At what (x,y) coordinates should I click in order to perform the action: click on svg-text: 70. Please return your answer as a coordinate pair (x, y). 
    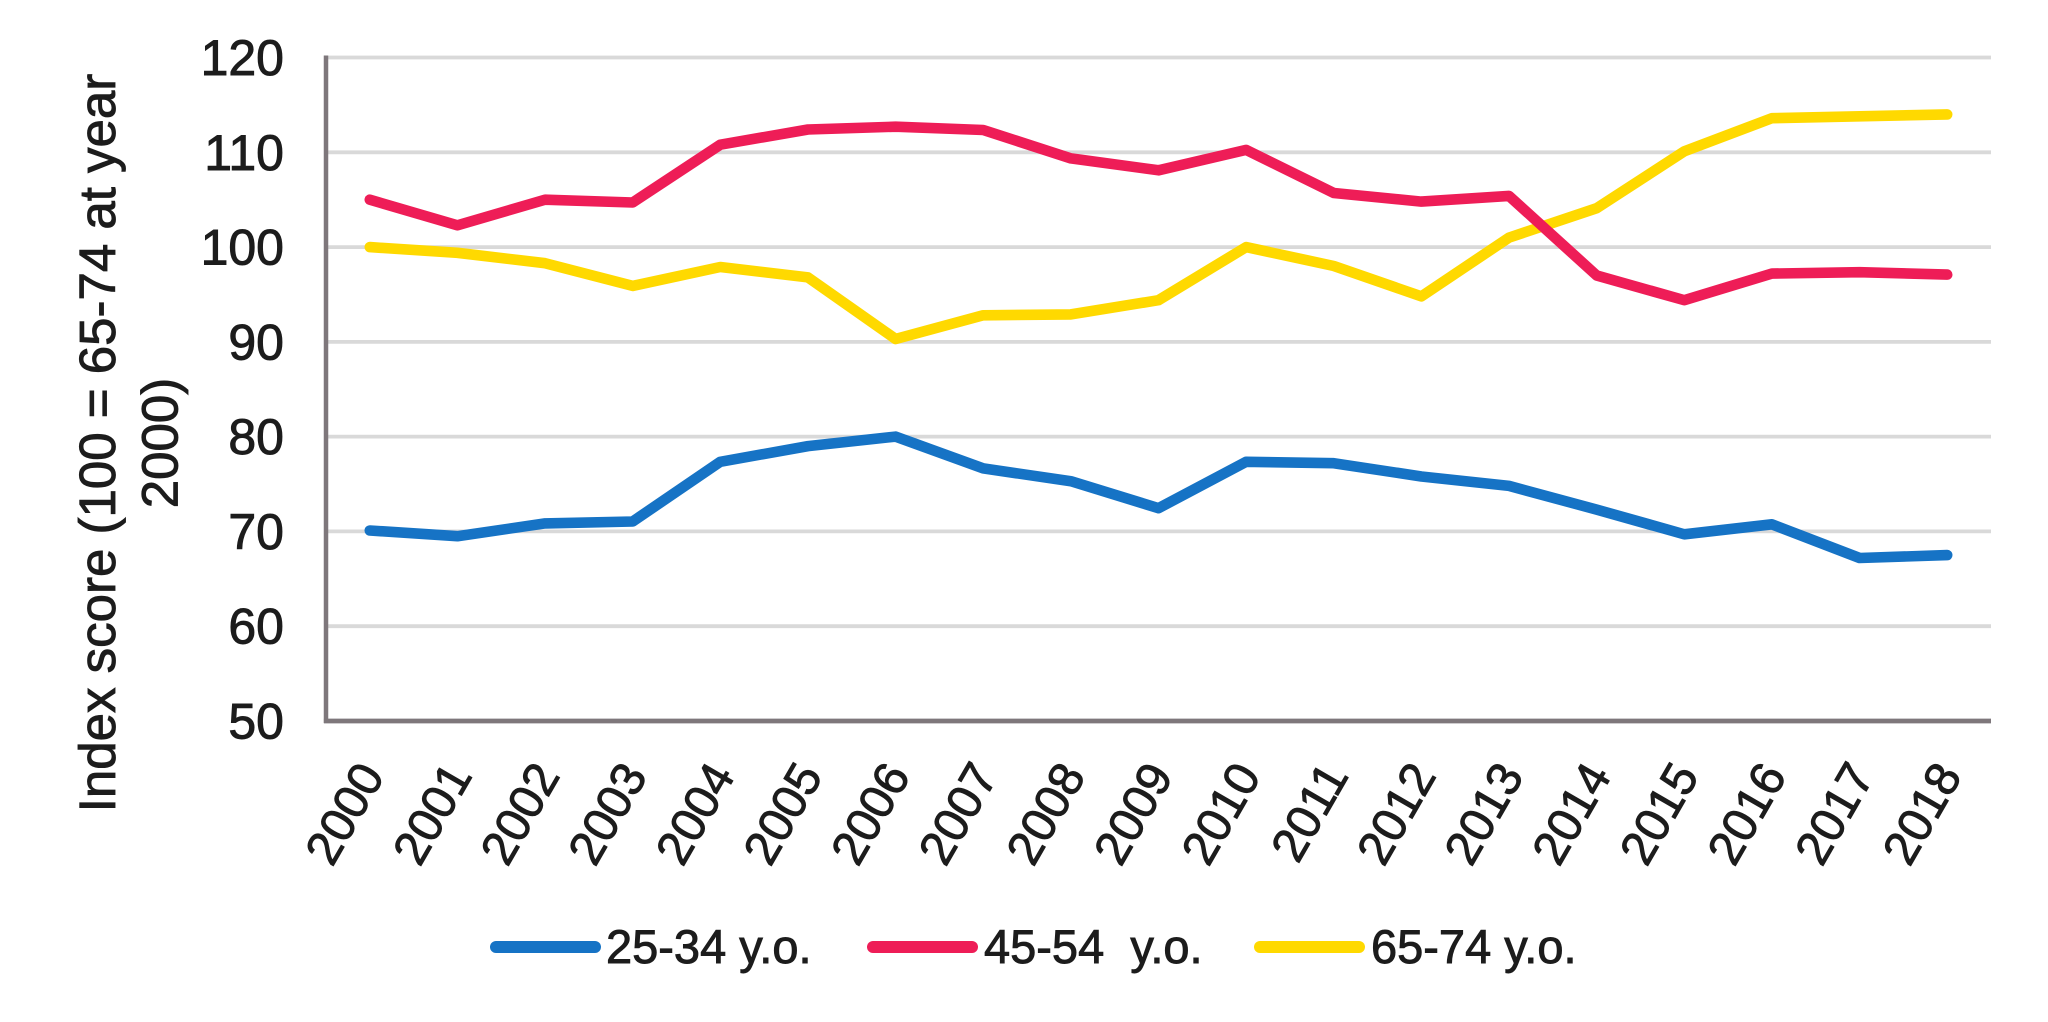
    Looking at the image, I should click on (256, 532).